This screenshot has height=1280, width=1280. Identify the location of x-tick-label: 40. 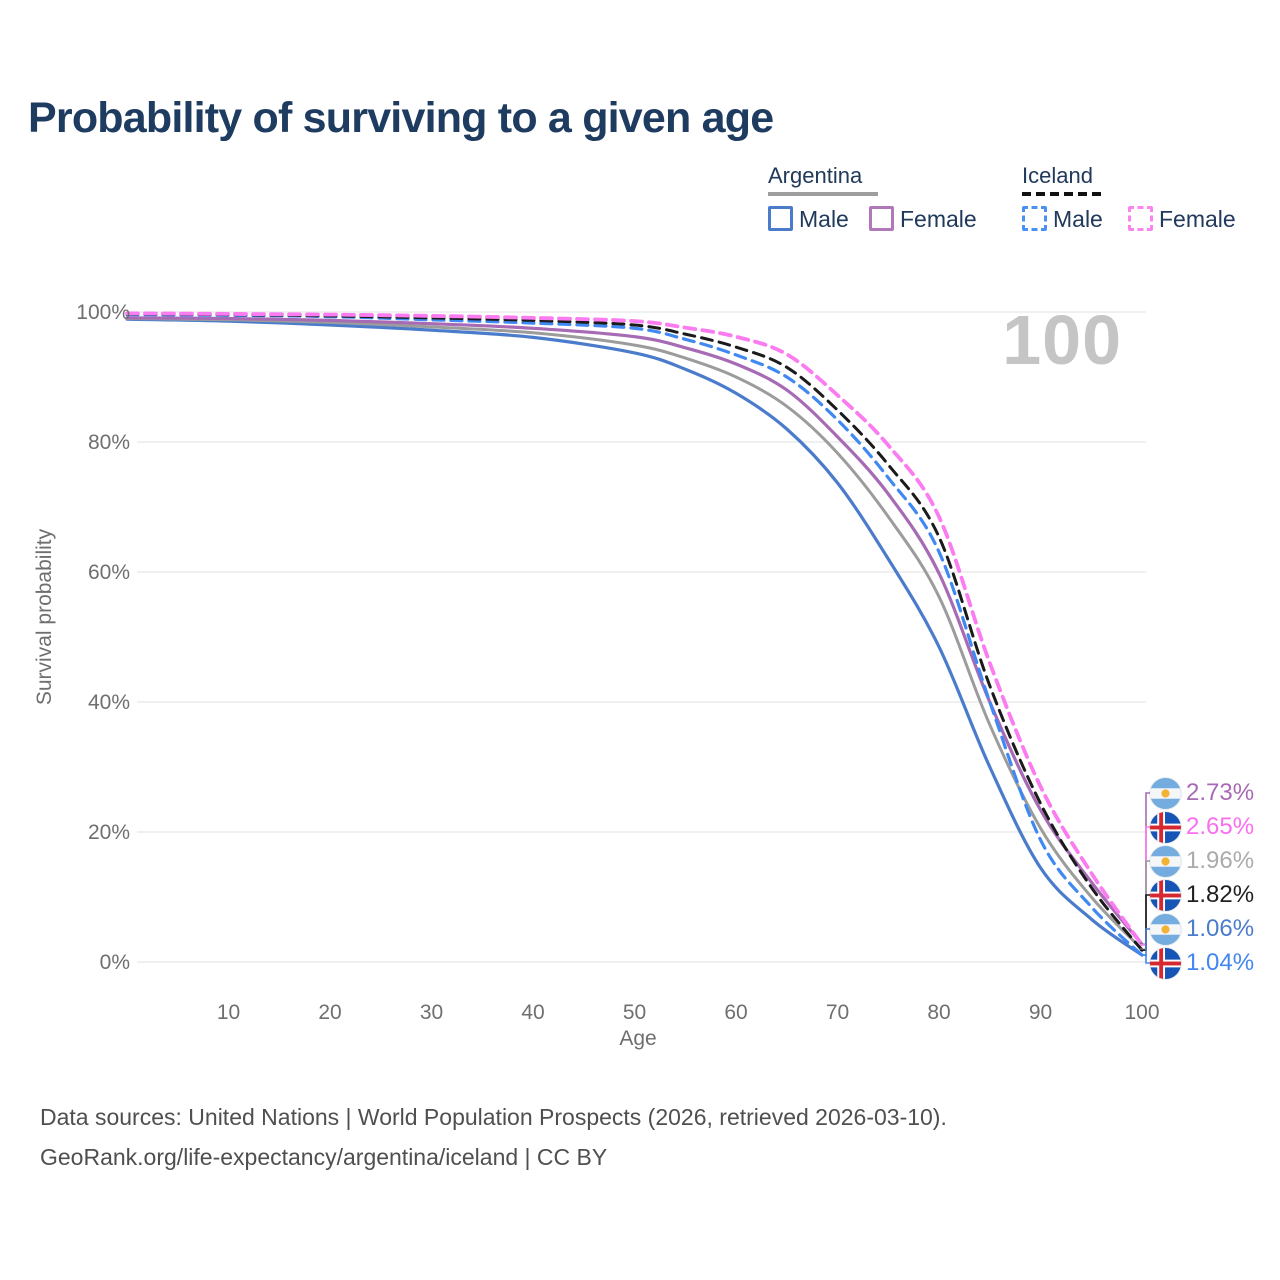
(532, 1012).